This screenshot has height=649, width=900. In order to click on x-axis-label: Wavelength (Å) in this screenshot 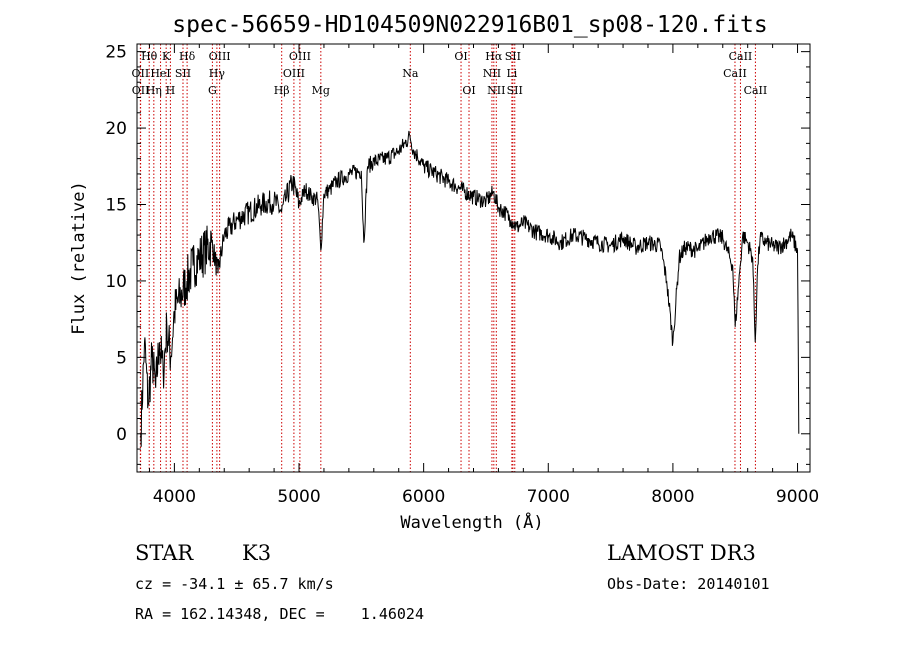, I will do `click(471, 522)`.